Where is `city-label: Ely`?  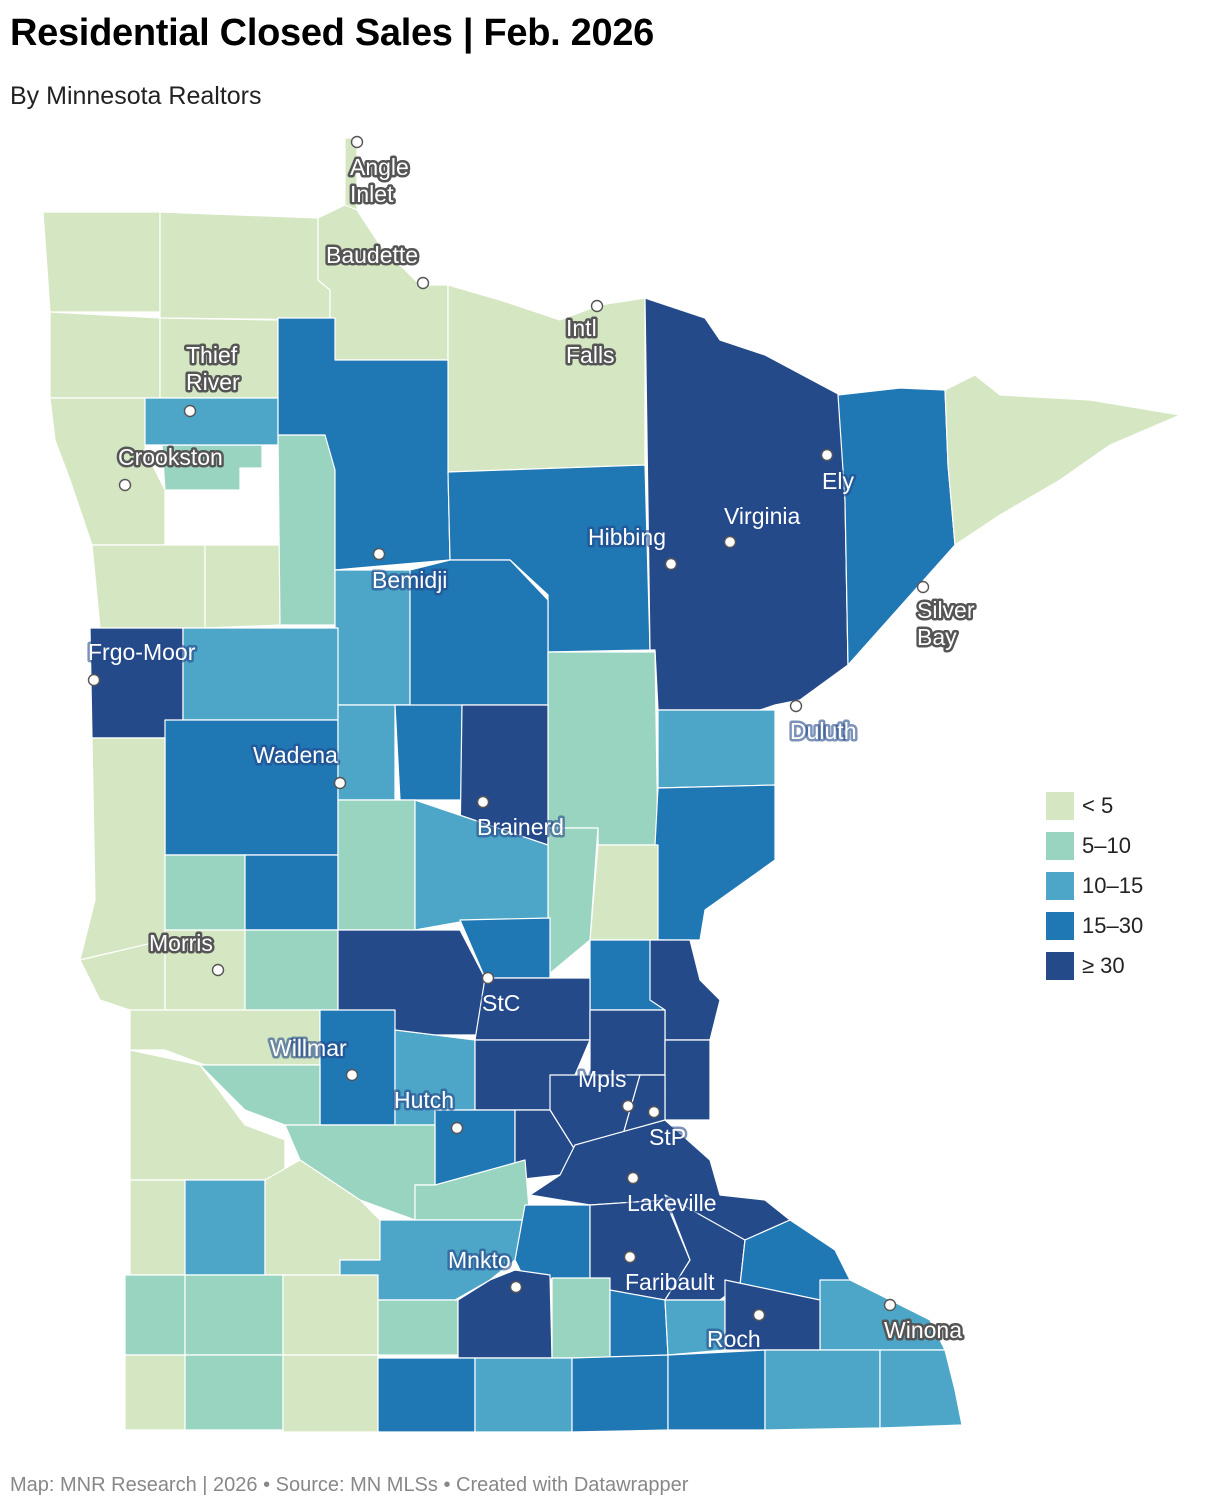
city-label: Ely is located at coordinates (838, 481).